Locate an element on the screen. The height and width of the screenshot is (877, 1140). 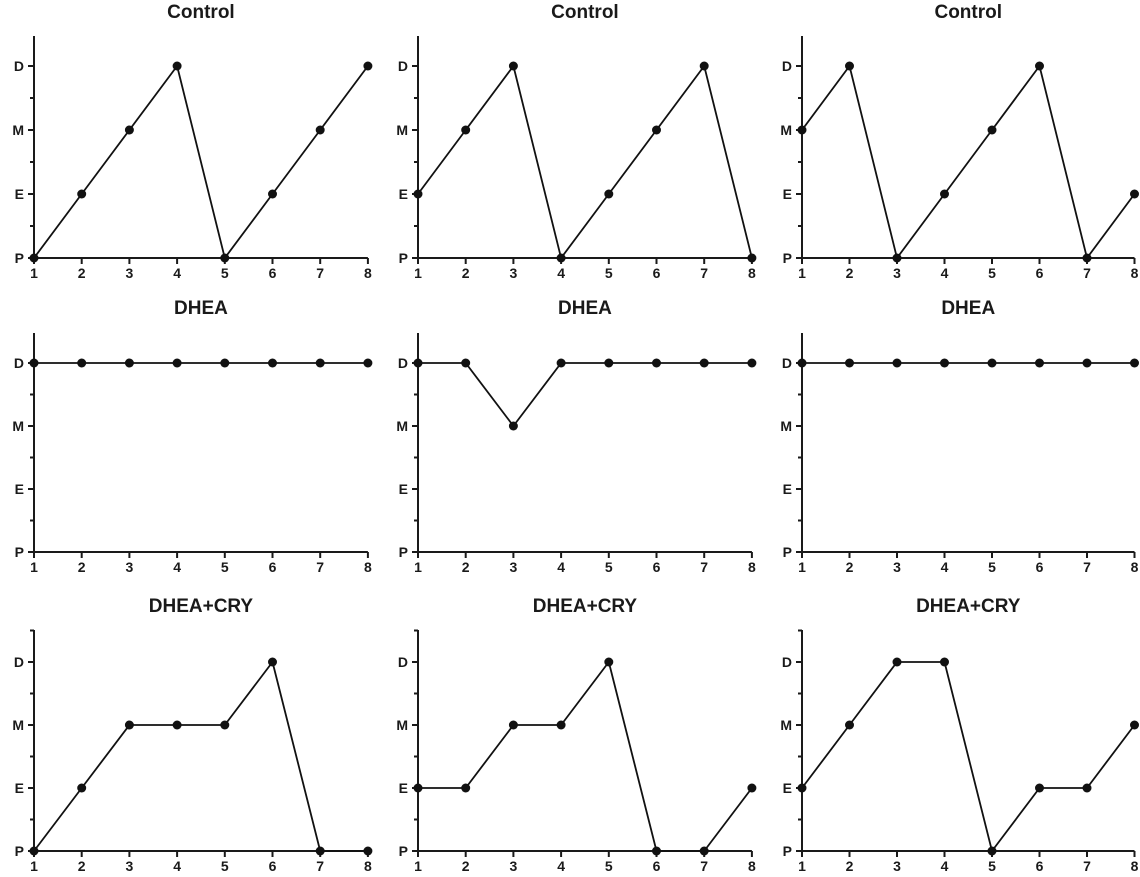
panel-title: DHEA is located at coordinates (201, 308).